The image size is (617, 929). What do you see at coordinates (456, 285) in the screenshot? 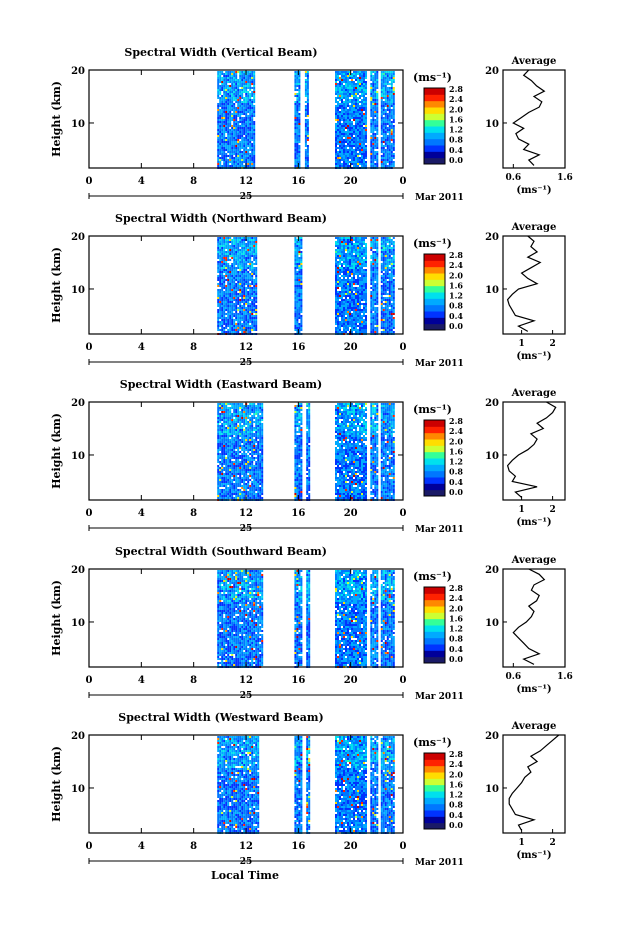
I see `colorbar-tick-label: 1.6` at bounding box center [456, 285].